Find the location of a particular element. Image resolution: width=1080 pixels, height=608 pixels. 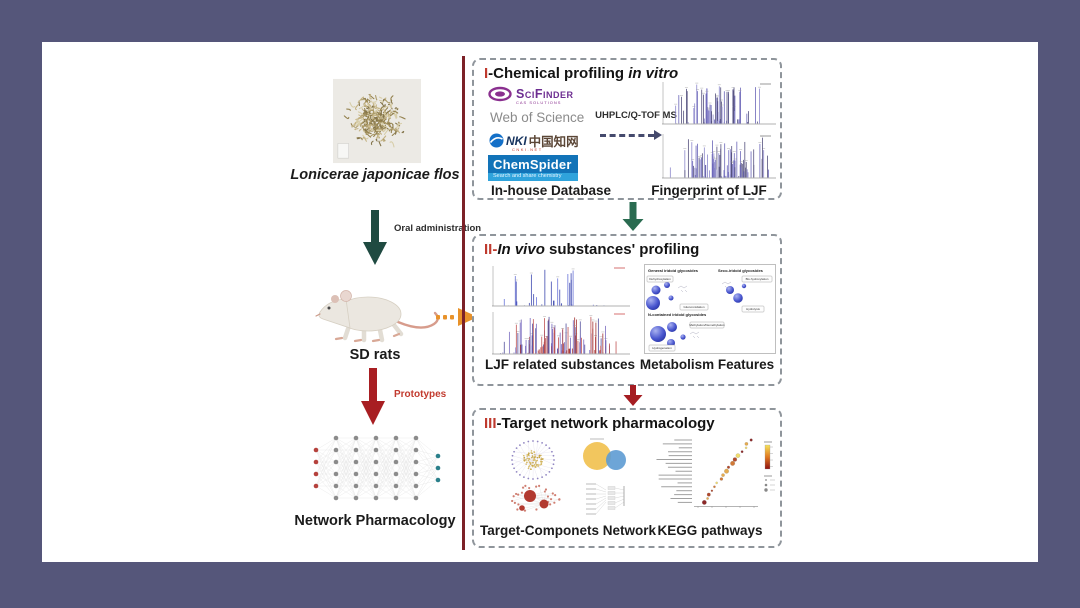

oral-administration-label: Oral administration is located at coordinates (438, 228).